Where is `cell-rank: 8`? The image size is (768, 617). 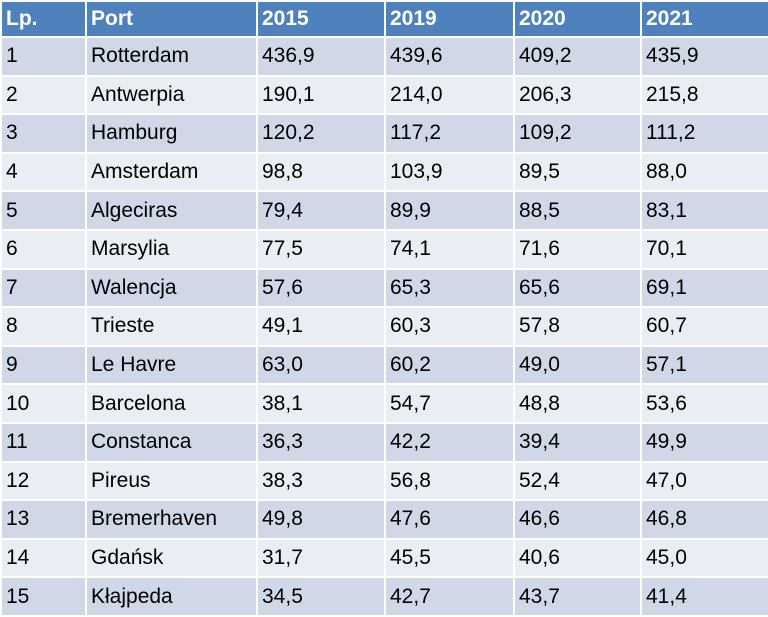 cell-rank: 8 is located at coordinates (43, 326).